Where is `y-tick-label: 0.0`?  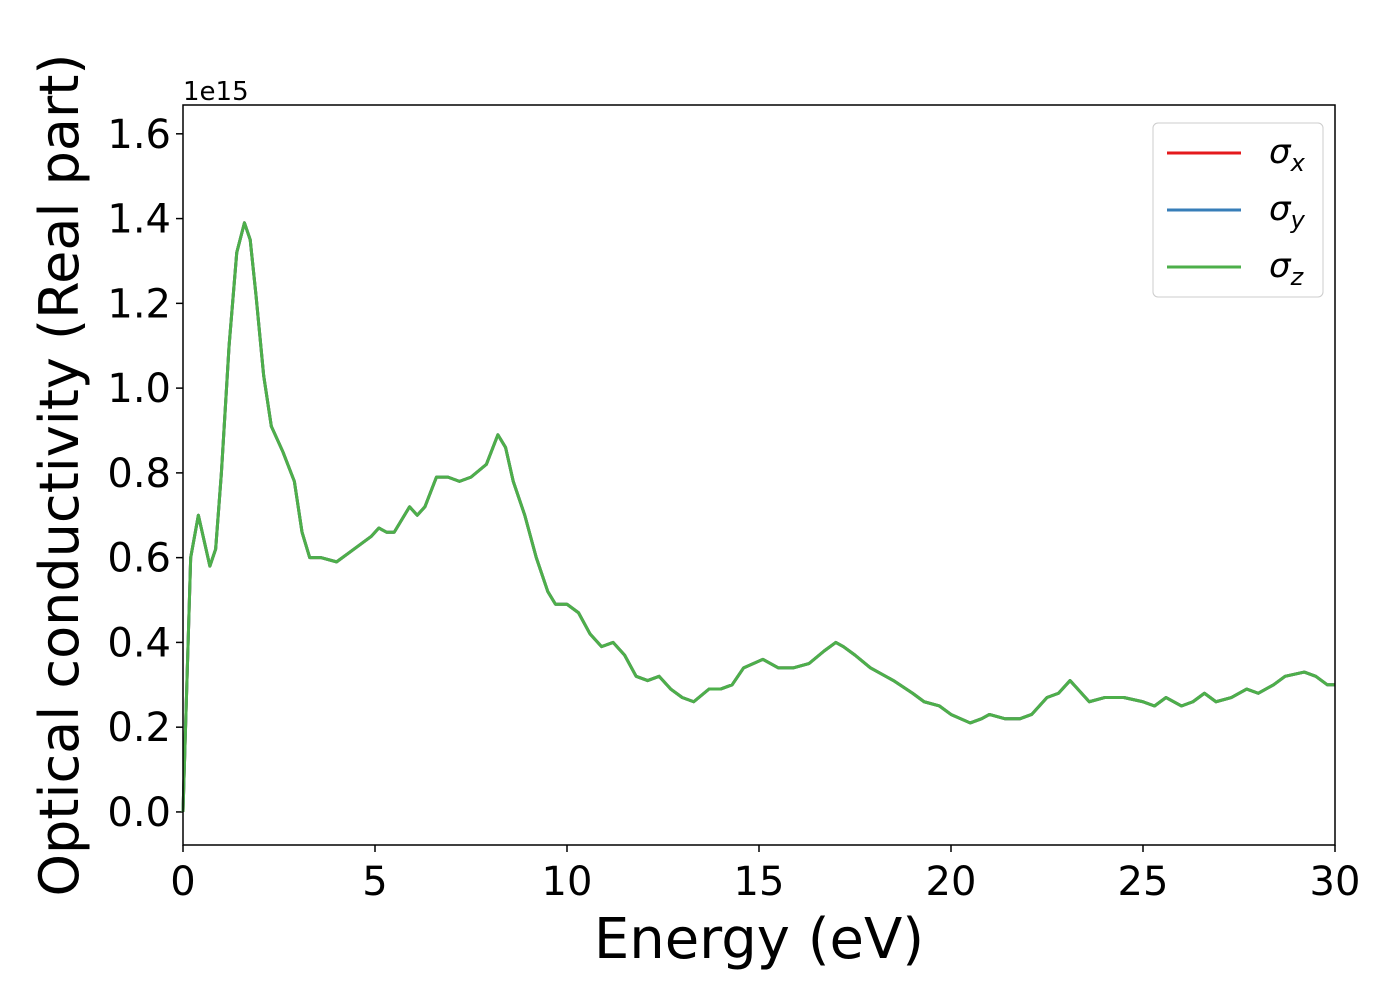 y-tick-label: 0.0 is located at coordinates (139, 813).